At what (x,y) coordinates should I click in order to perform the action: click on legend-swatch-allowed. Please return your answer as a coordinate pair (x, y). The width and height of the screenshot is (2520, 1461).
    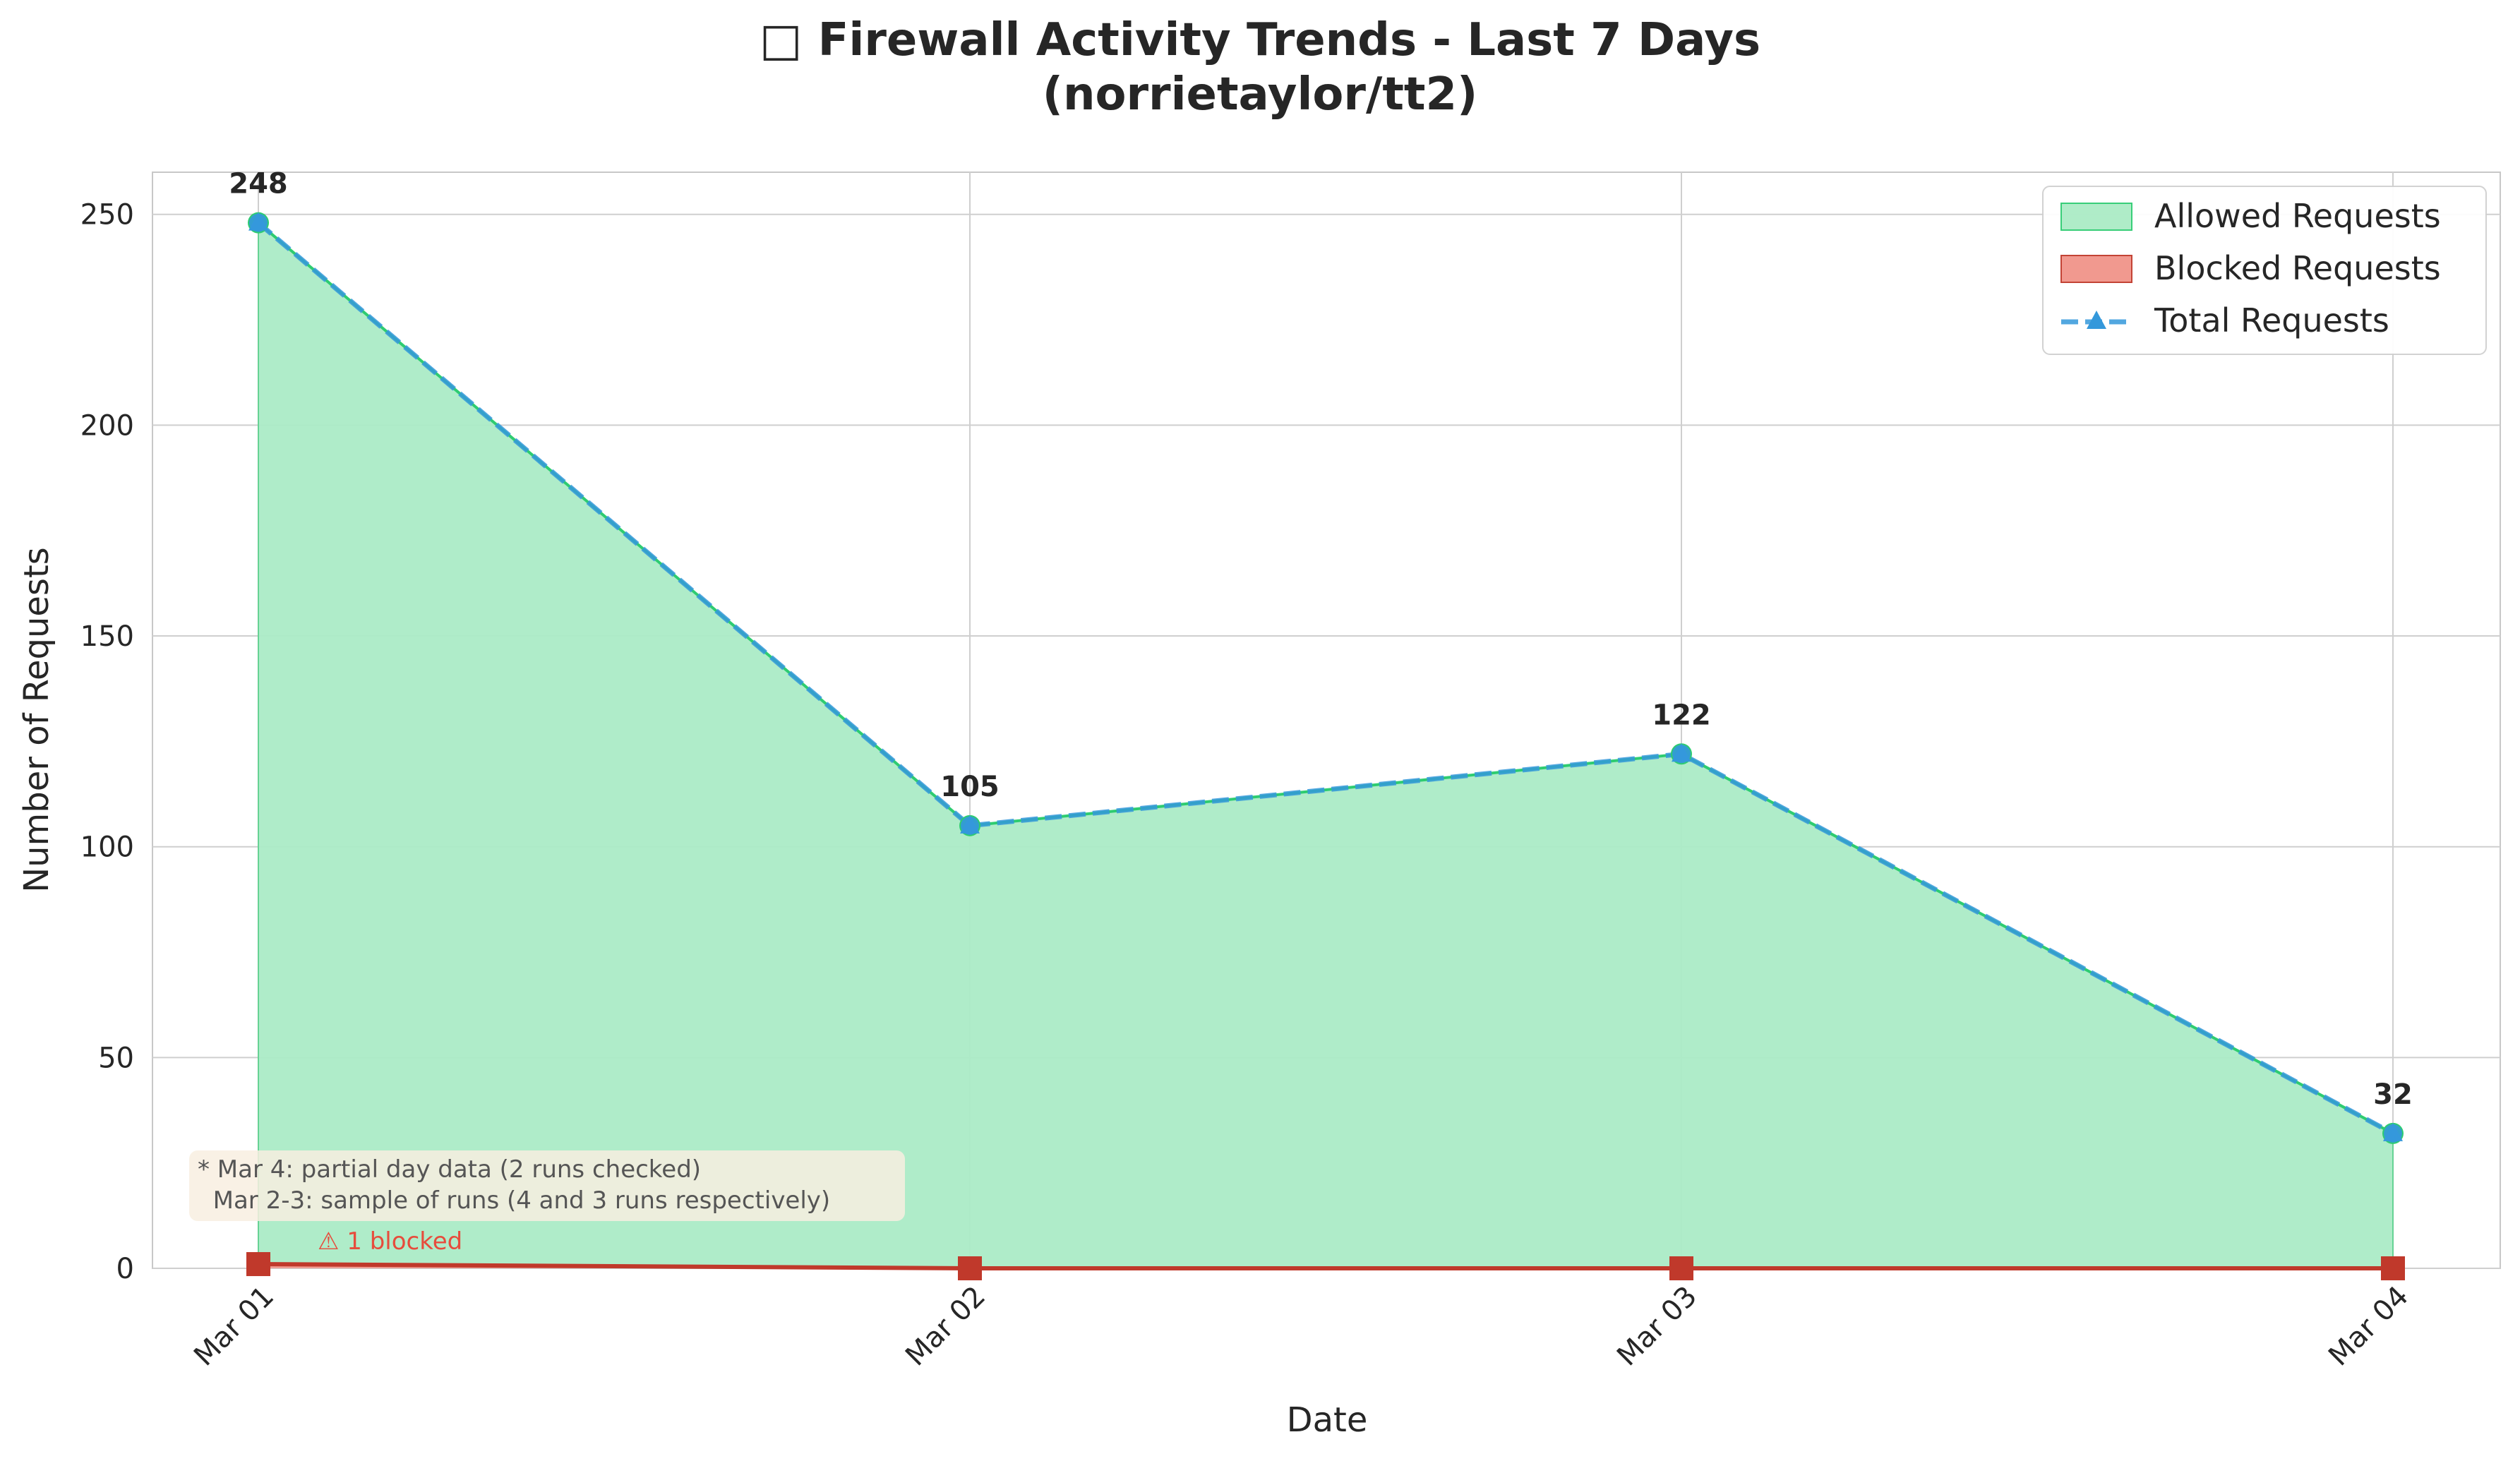
    Looking at the image, I should click on (2096, 217).